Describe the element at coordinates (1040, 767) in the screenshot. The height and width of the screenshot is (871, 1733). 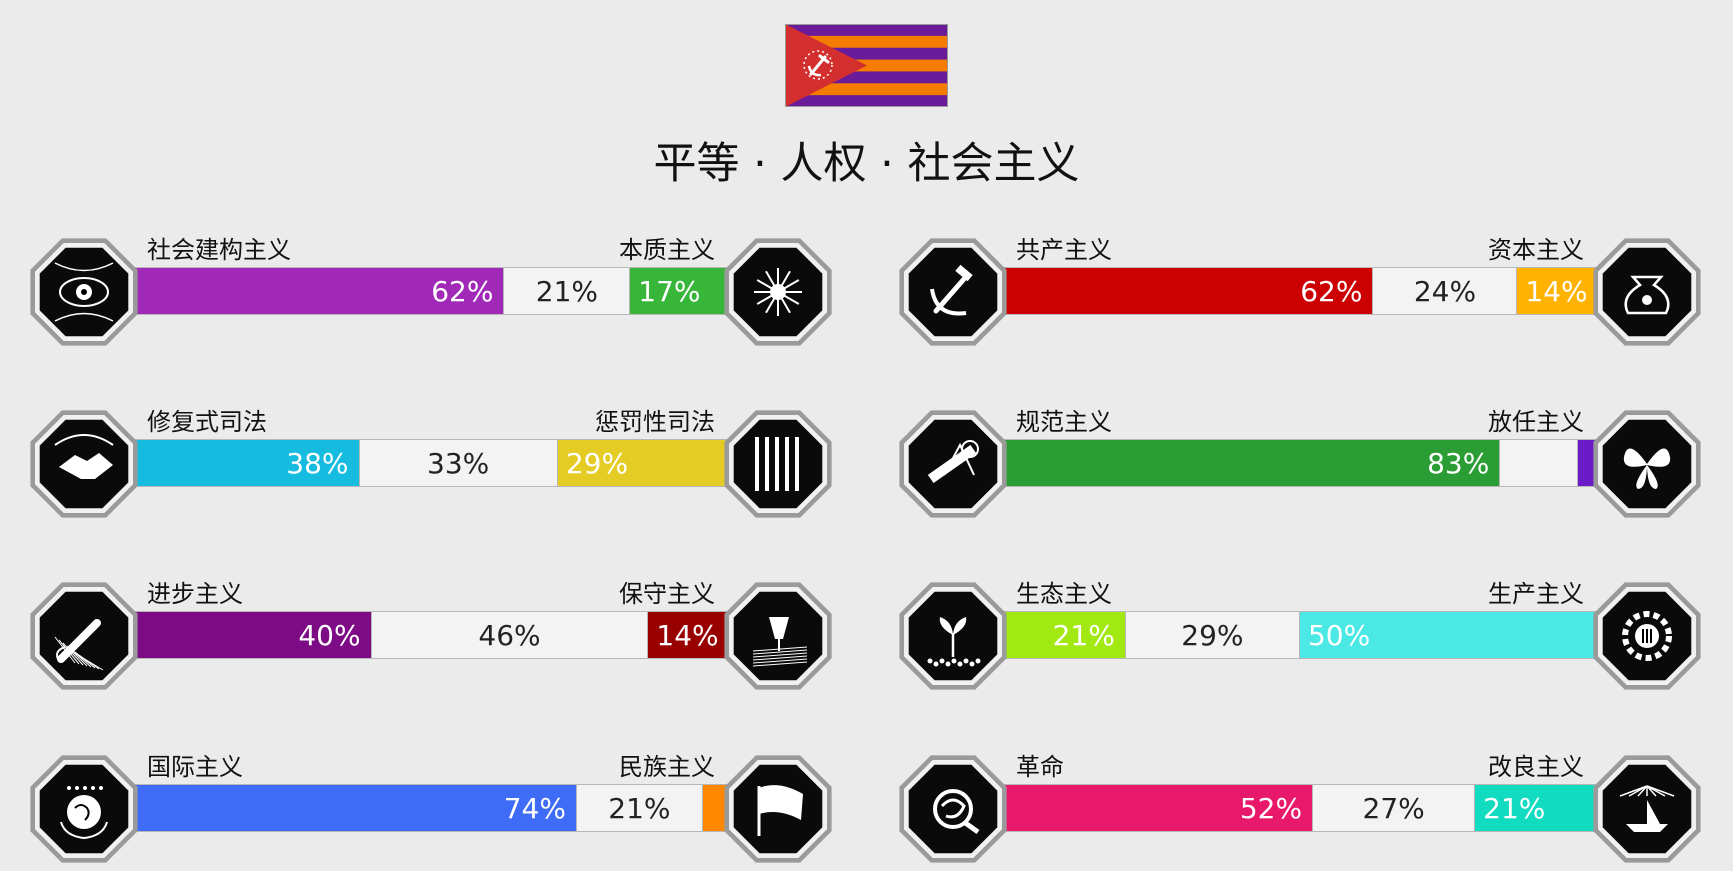
I see `axis-left-label: 革命` at that location.